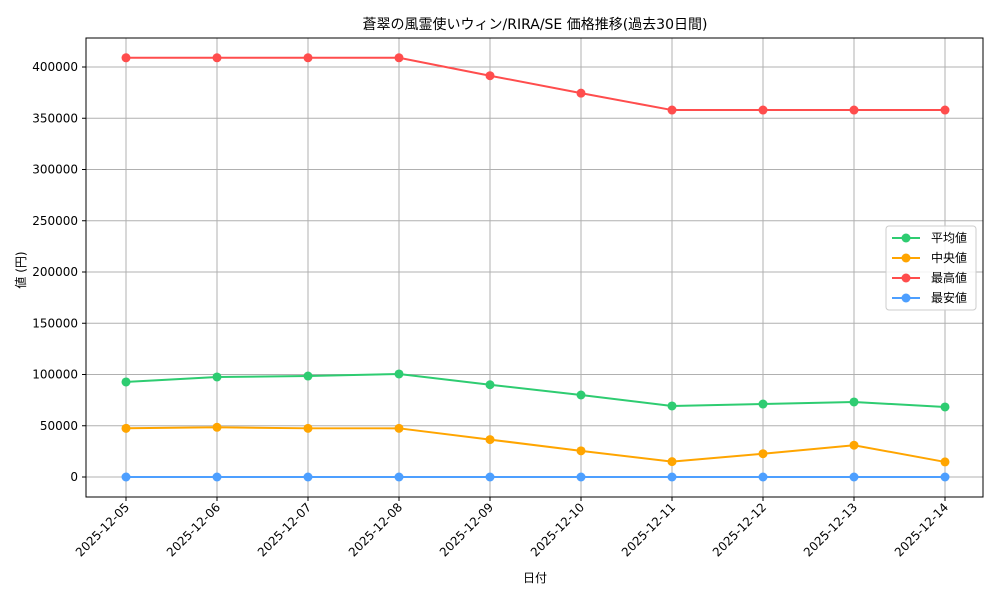 This screenshot has width=1000, height=600. What do you see at coordinates (55, 272) in the screenshot?
I see `y-tick-label: 200000` at bounding box center [55, 272].